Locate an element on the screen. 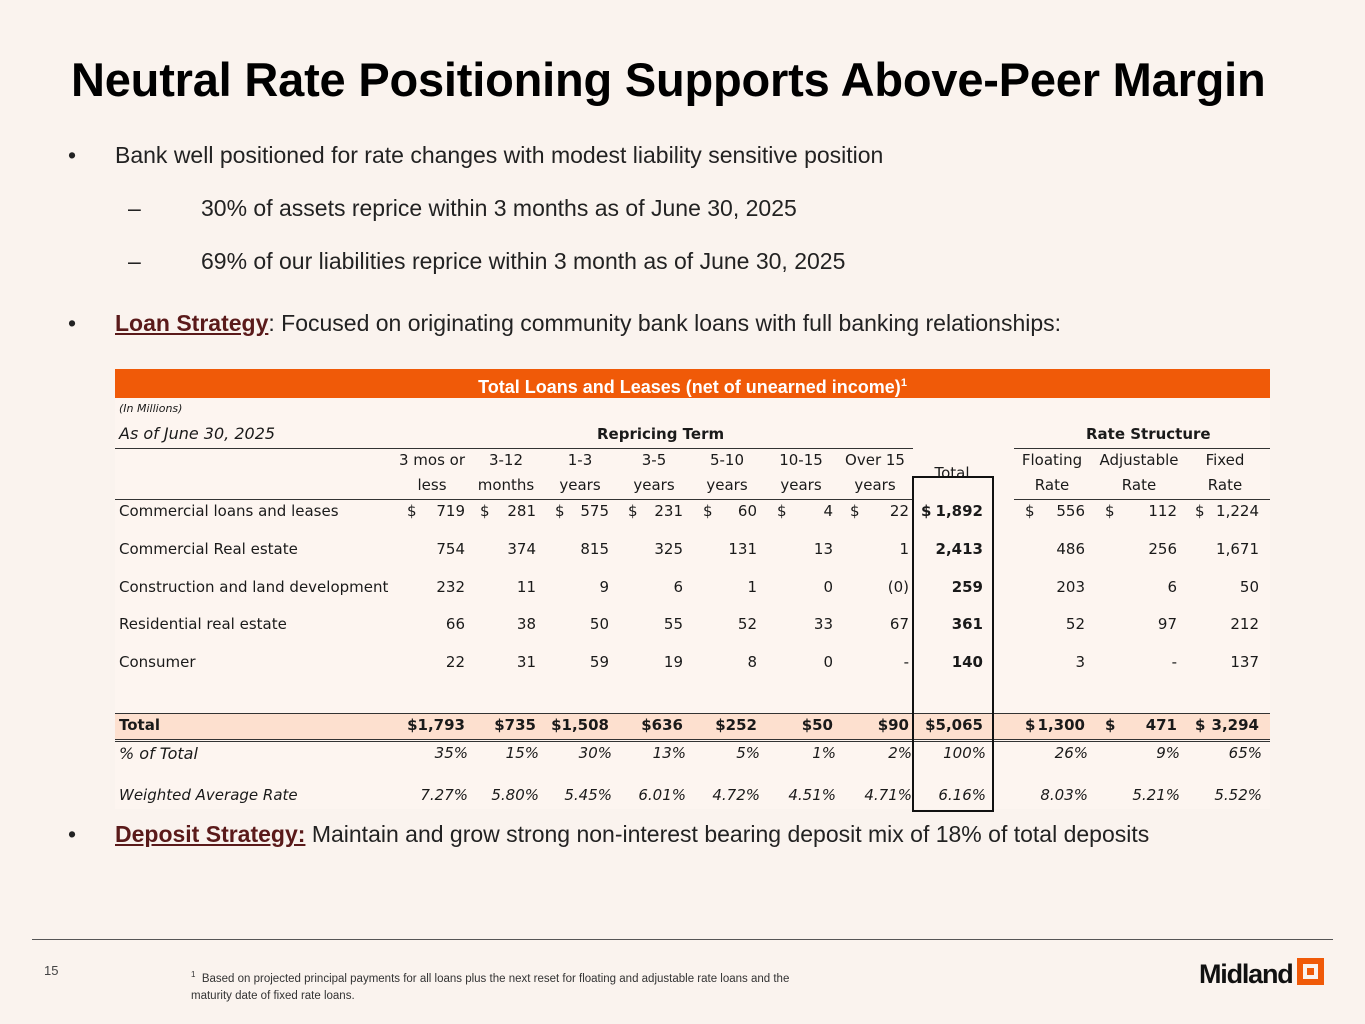  table-cell: 232 is located at coordinates (450, 587).